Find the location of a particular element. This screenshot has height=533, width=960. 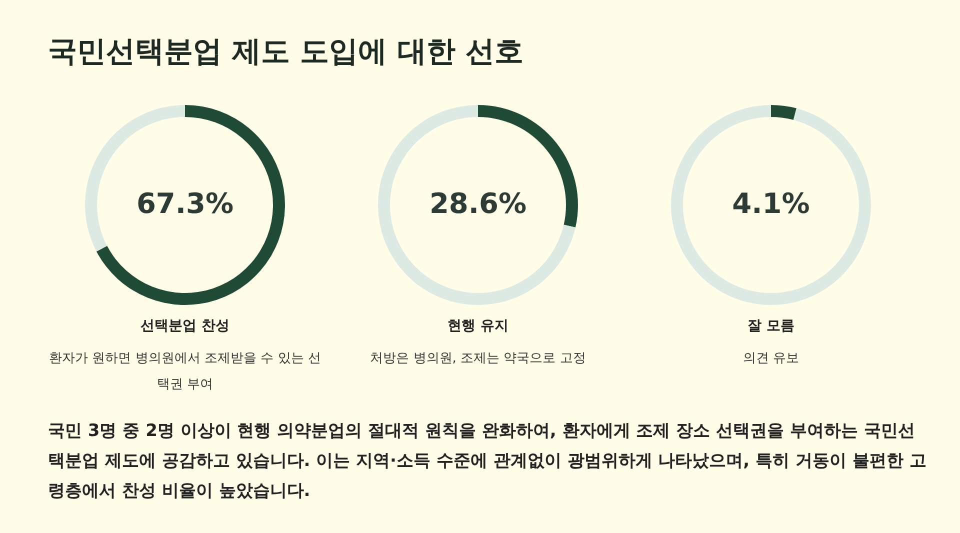

text: 선택분업 찬성 is located at coordinates (185, 326).